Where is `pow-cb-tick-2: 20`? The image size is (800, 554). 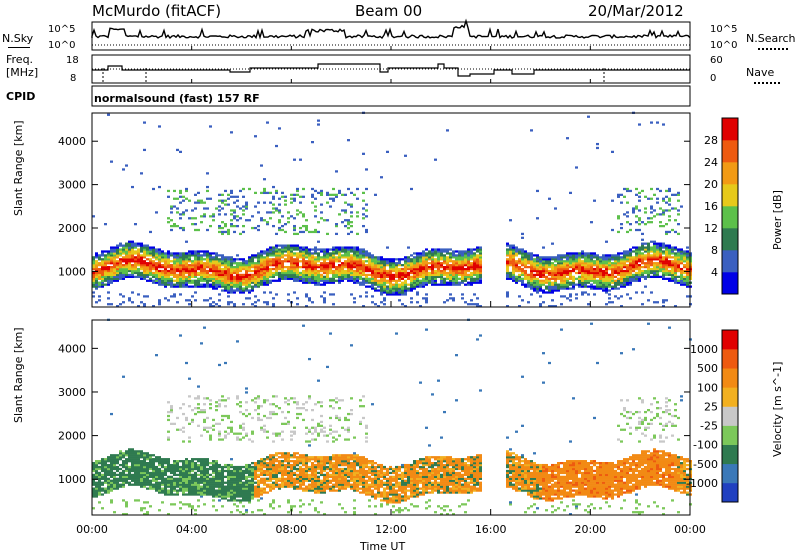
pow-cb-tick-2: 20 is located at coordinates (711, 184).